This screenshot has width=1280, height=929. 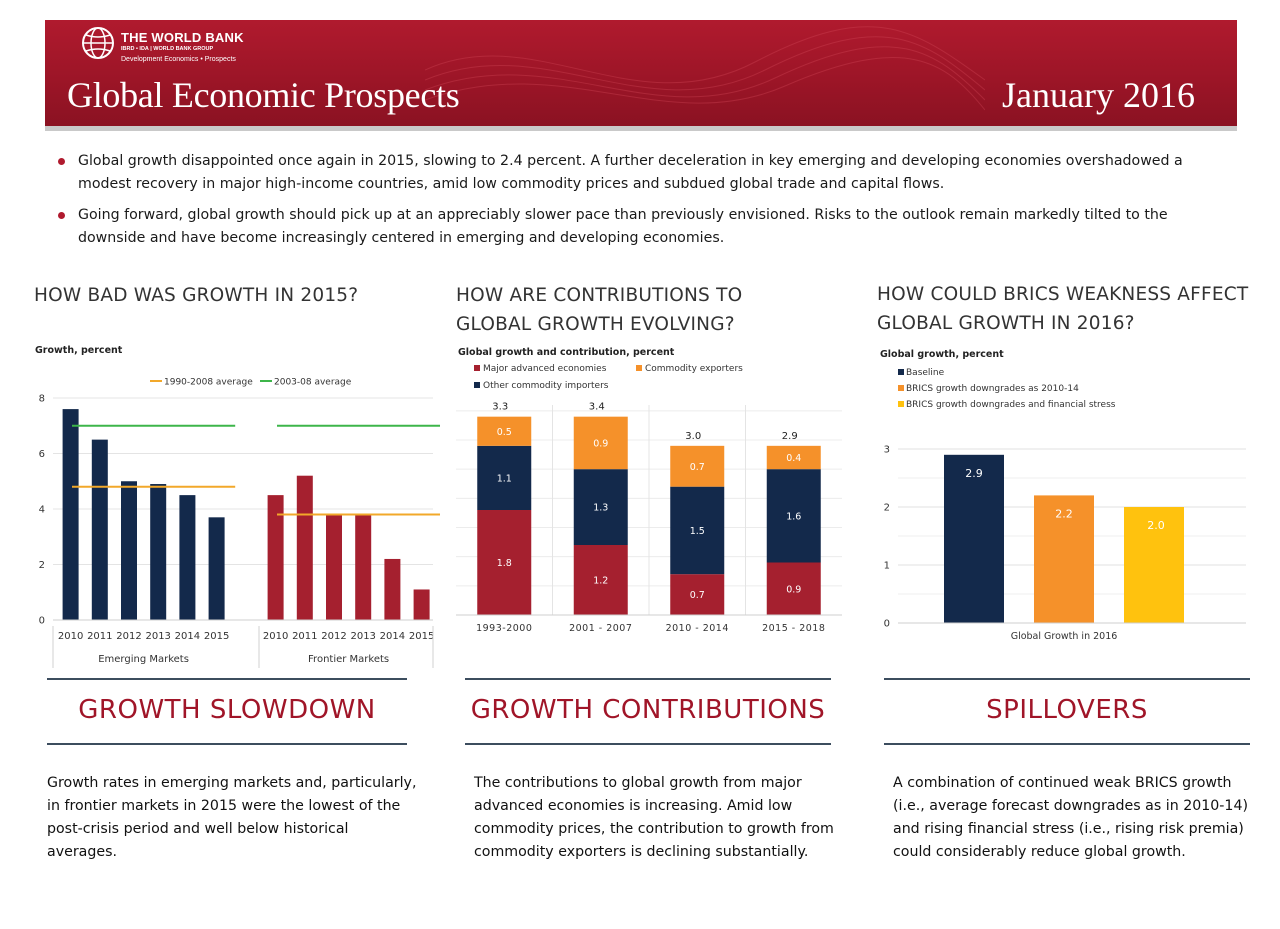 I want to click on chart3-bar-label: 2.2, so click(x=1064, y=513).